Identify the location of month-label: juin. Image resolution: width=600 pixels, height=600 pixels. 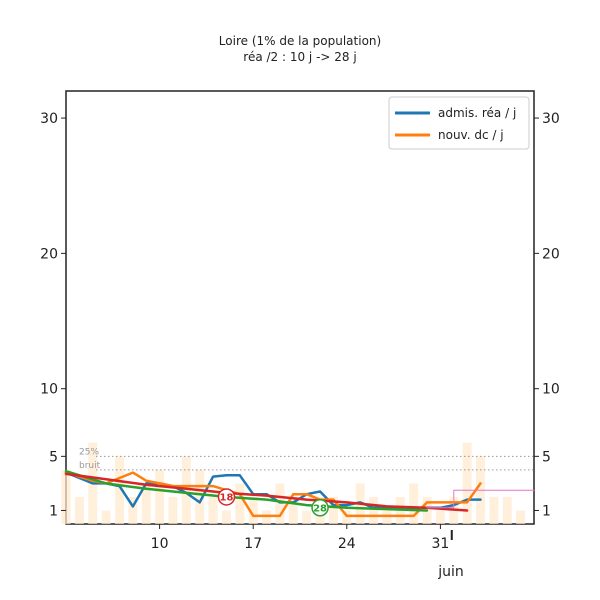
(450, 572).